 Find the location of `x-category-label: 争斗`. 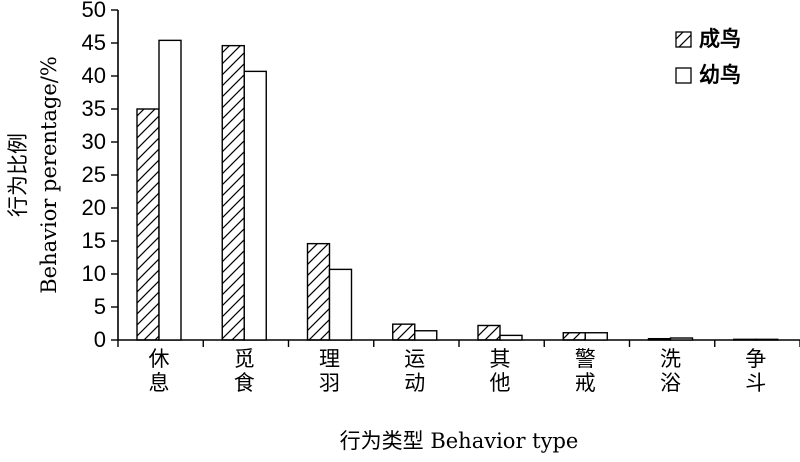

x-category-label: 争斗 is located at coordinates (755, 371).